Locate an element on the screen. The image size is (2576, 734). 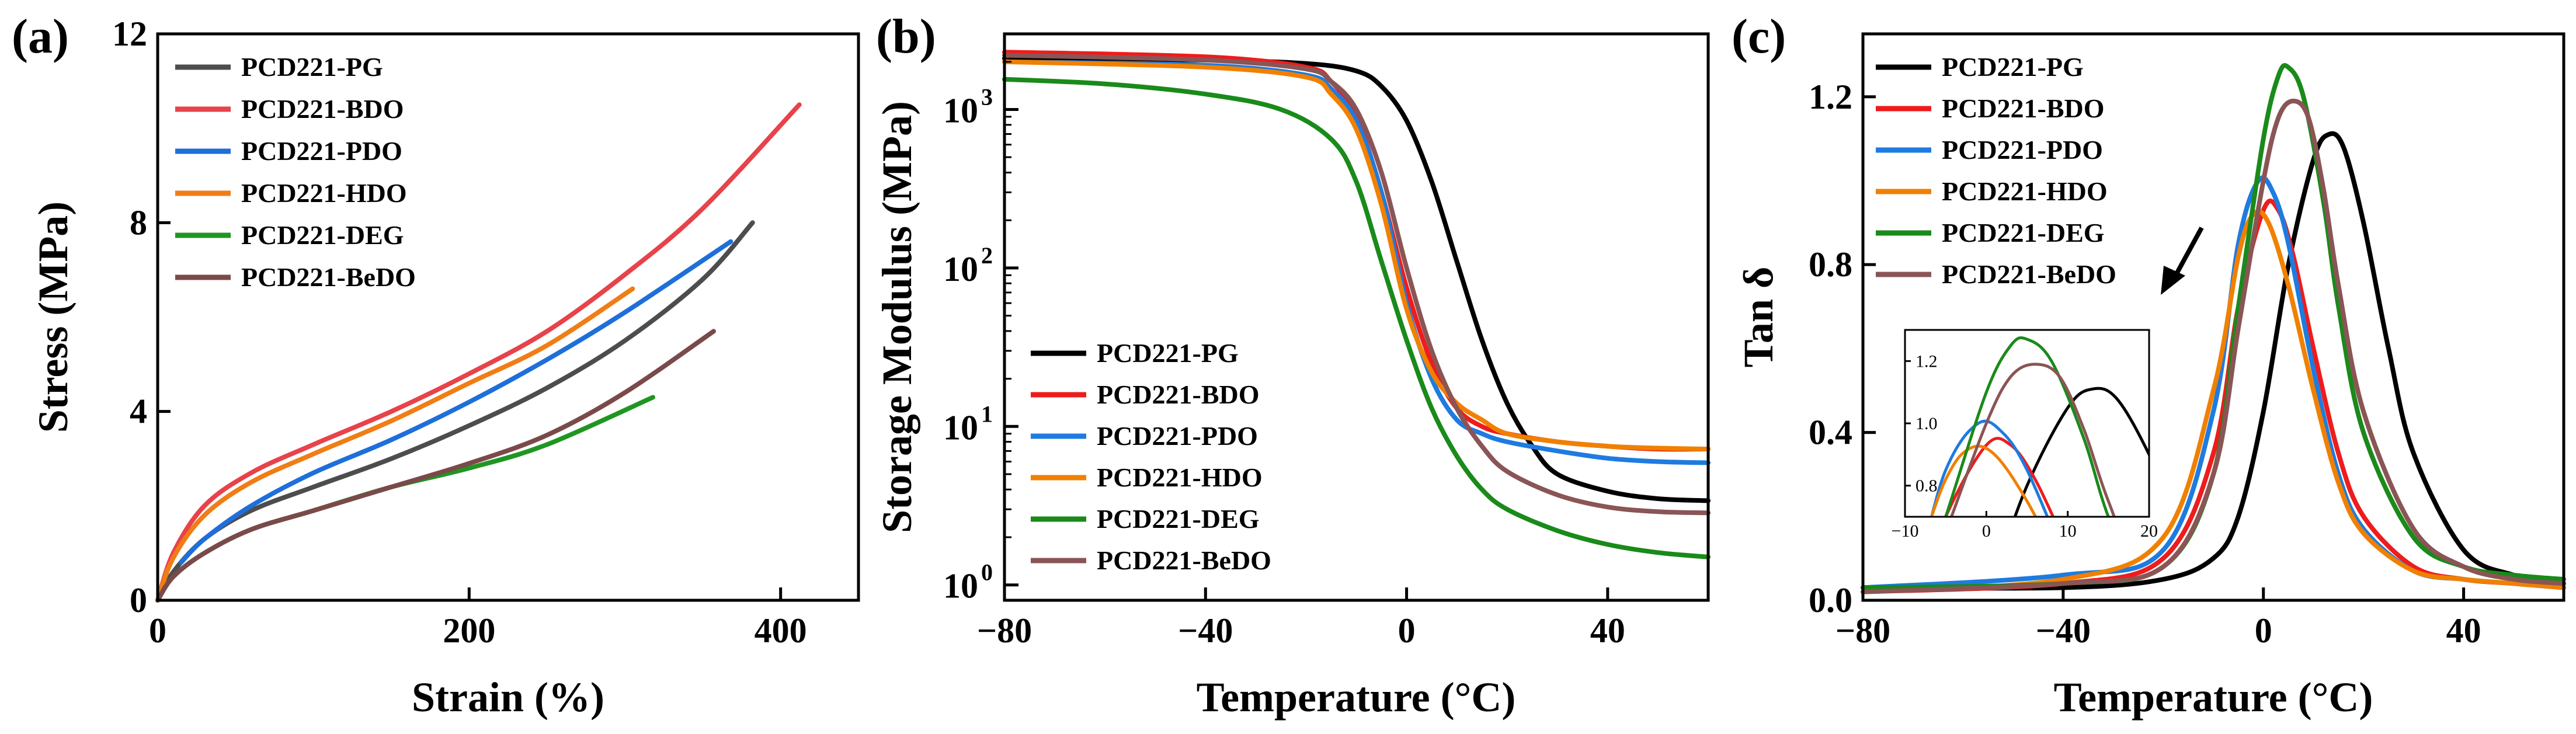
panel-c-x-axis-title: Temperature (°C) is located at coordinates (2214, 698).